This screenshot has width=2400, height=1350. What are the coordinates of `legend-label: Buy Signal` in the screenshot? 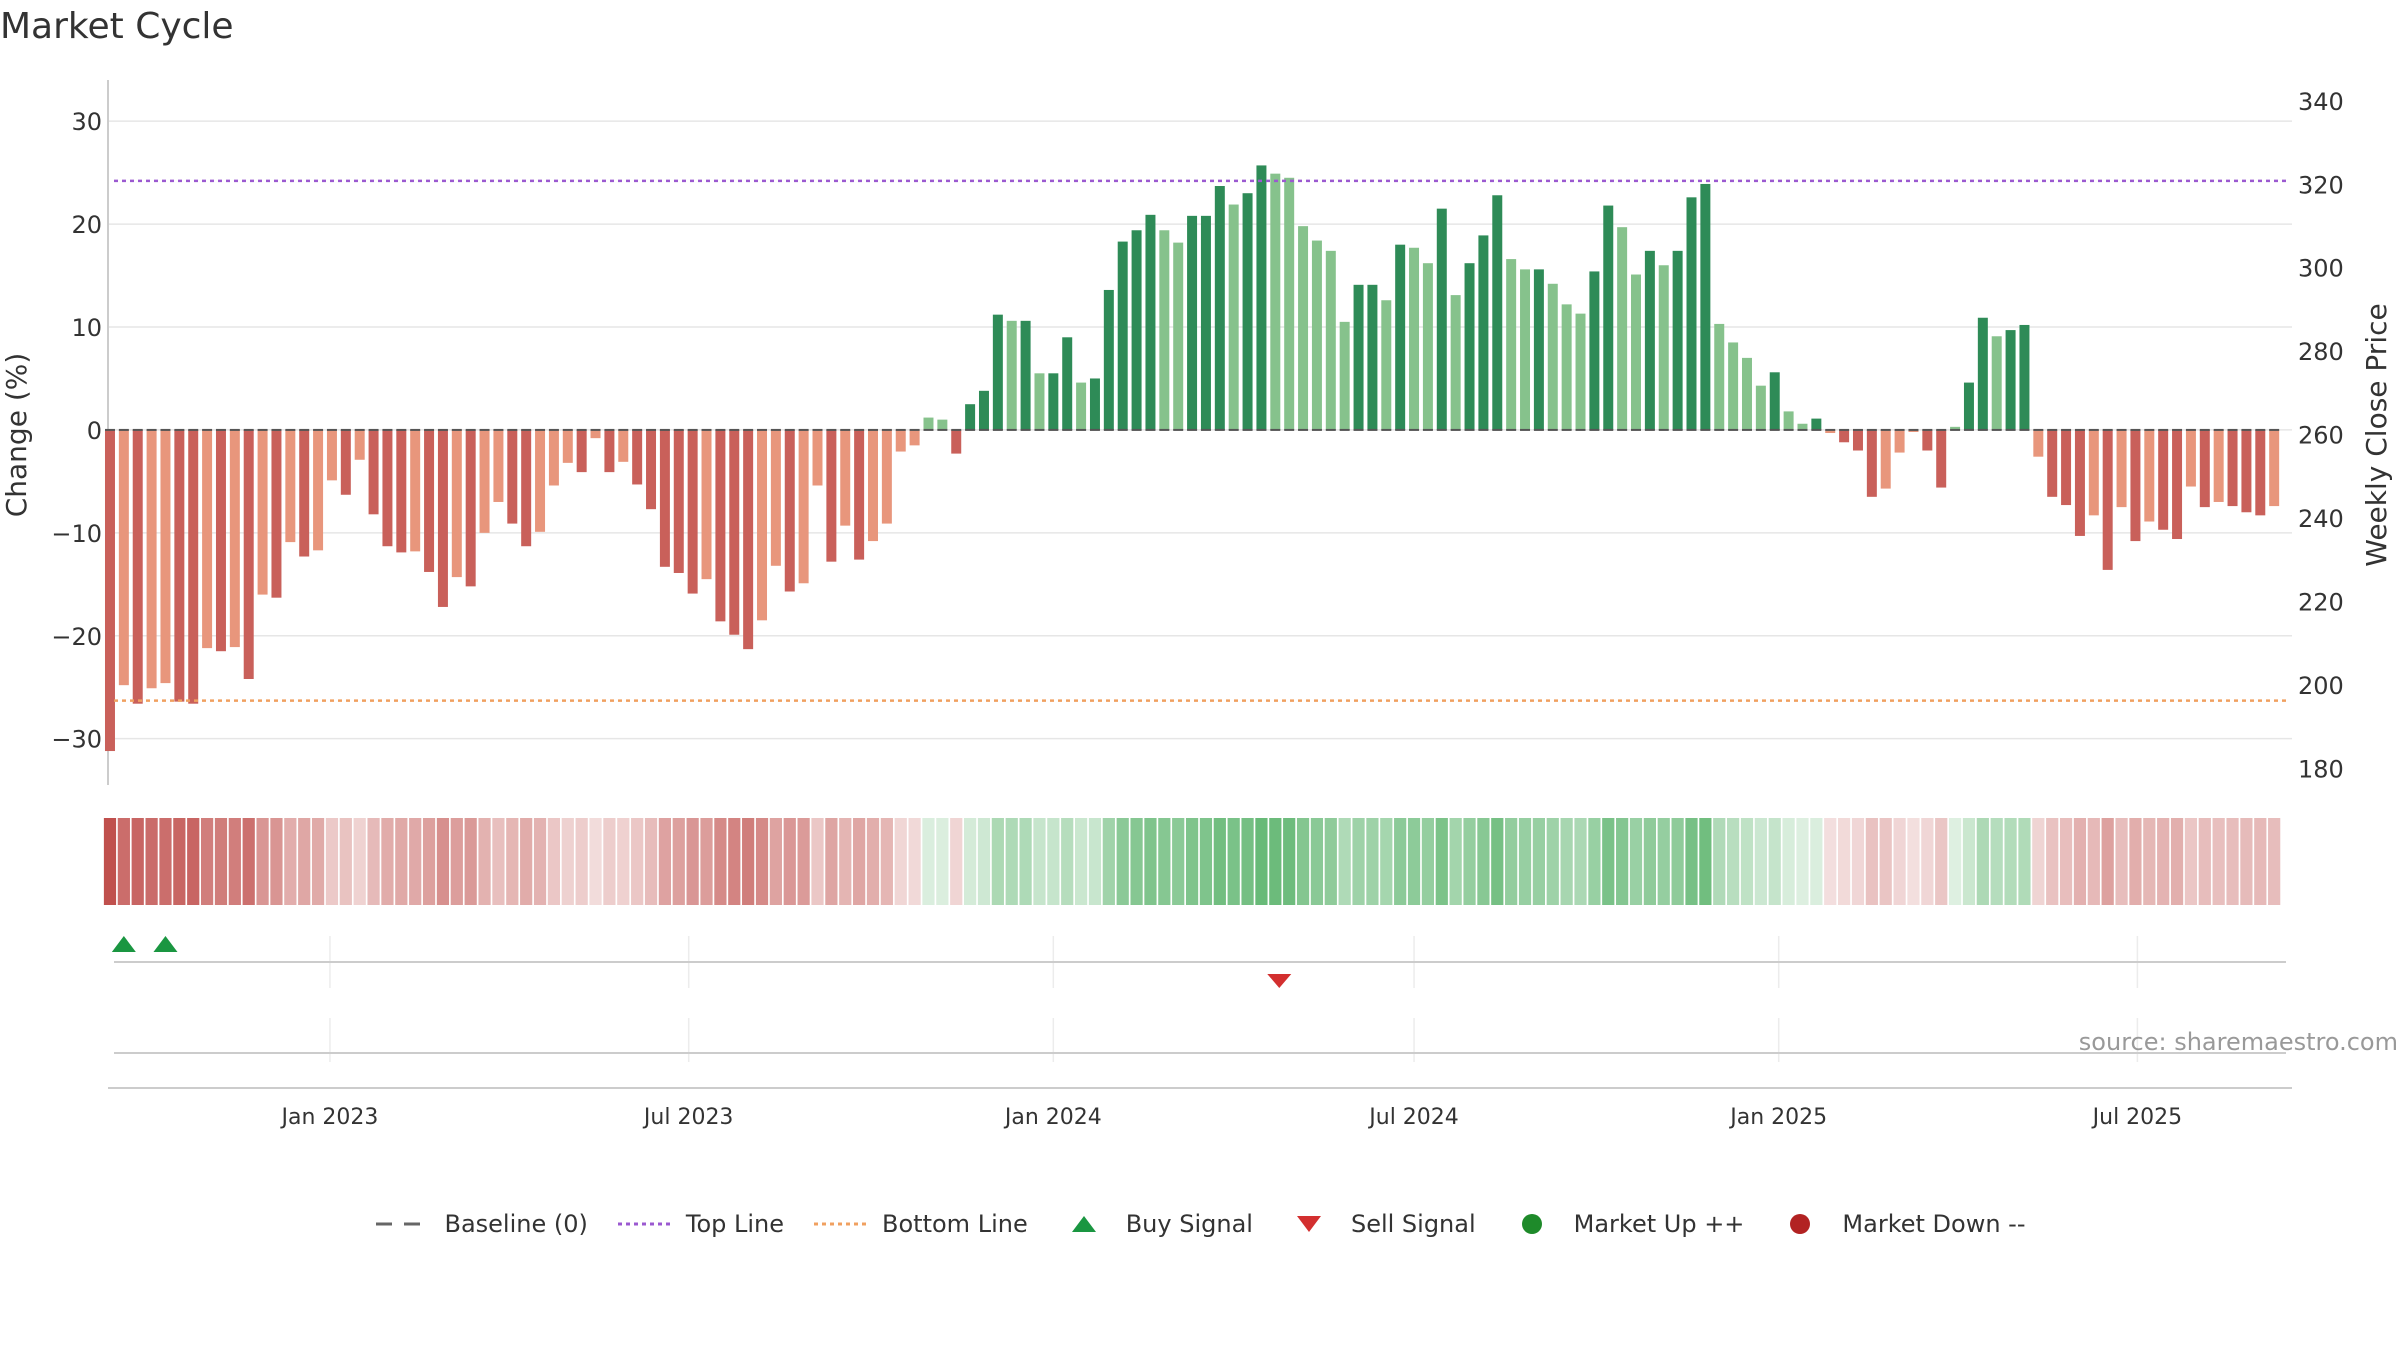 It's located at (1189, 1224).